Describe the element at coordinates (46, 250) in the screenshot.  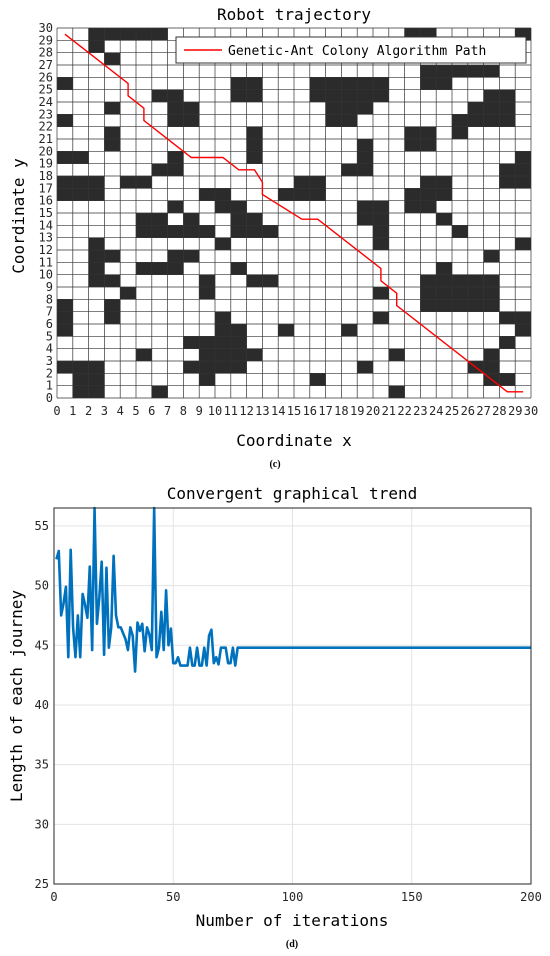
I see `y-tick-label: 12` at that location.